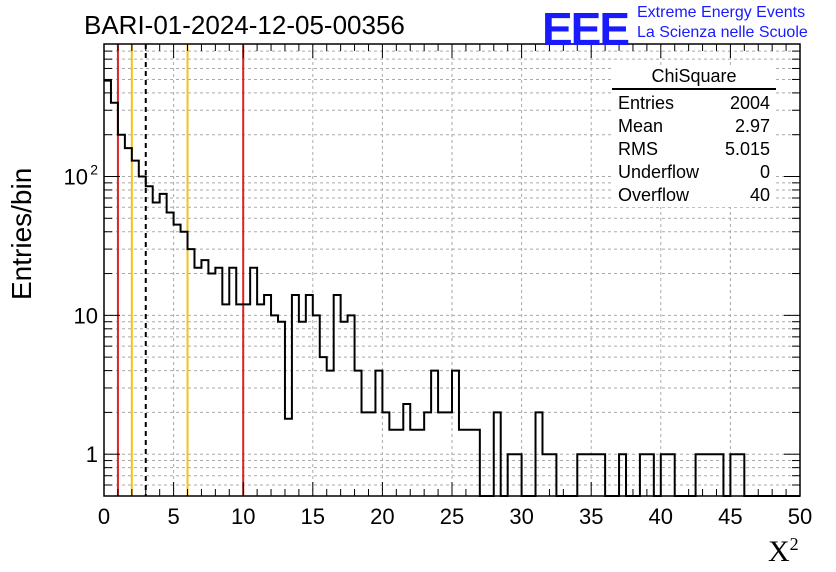 This screenshot has width=836, height=572. I want to click on stats-row-overflow: Overflow 40, so click(694, 195).